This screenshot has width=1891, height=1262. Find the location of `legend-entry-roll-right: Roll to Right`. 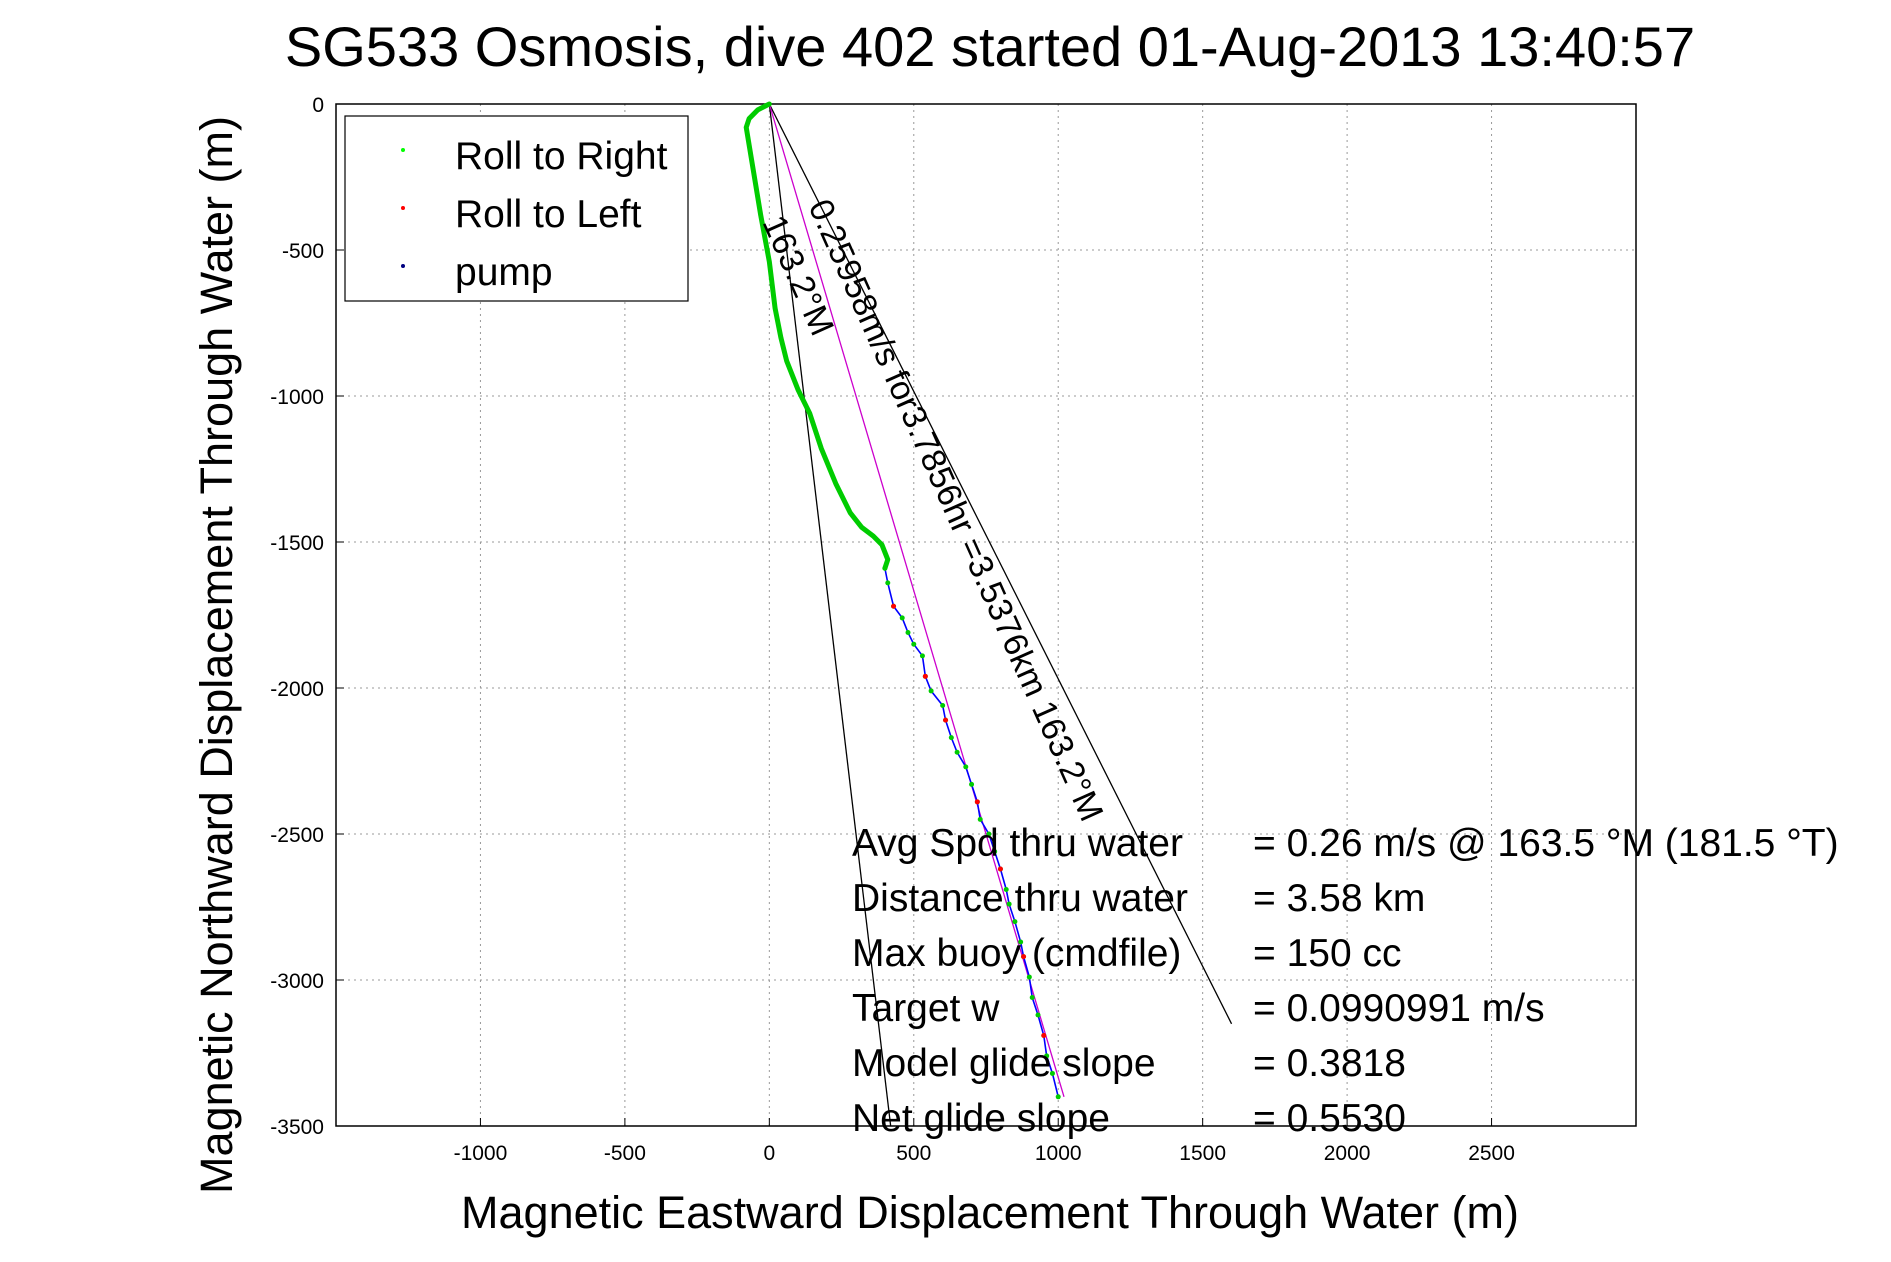

legend-entry-roll-right: Roll to Right is located at coordinates (534, 156).